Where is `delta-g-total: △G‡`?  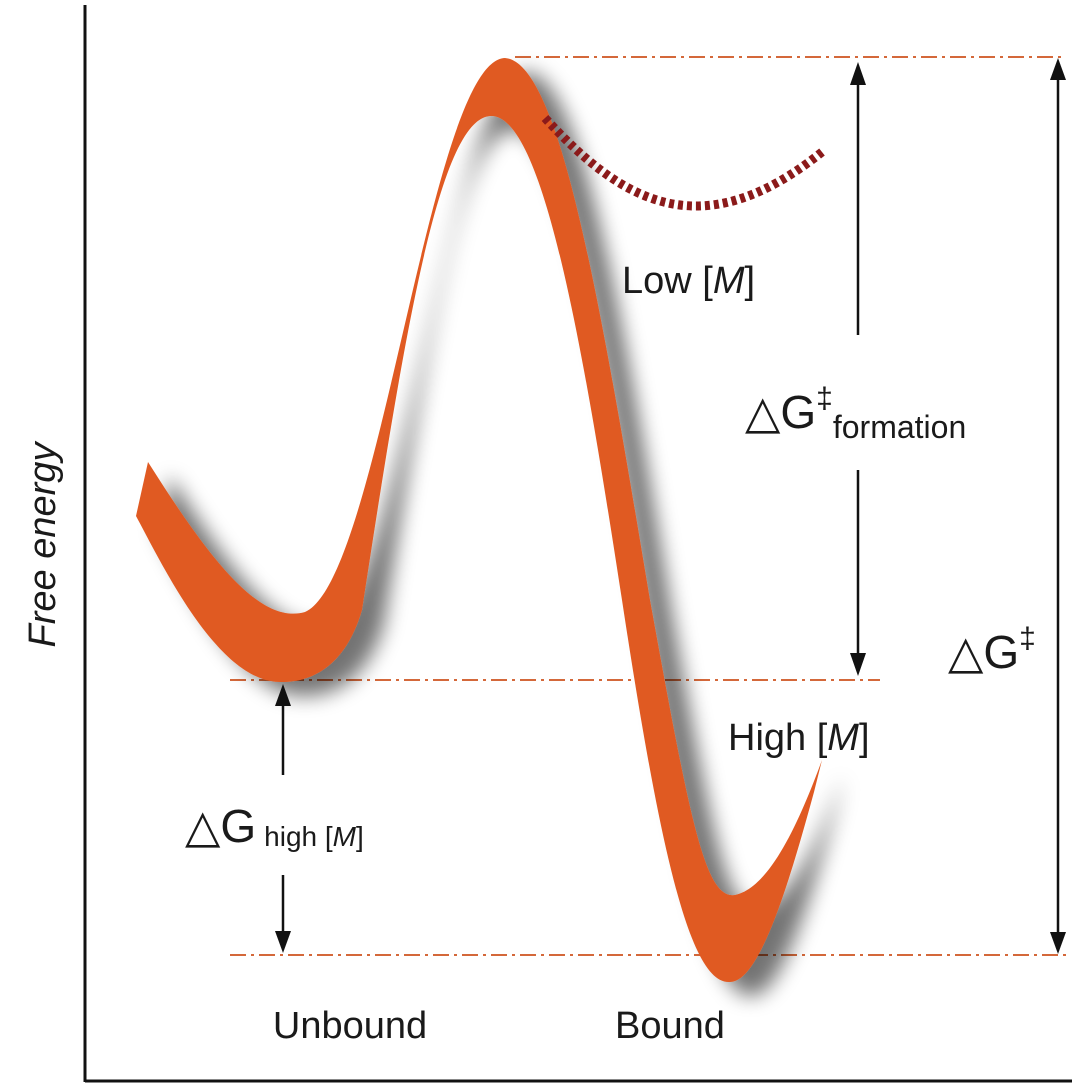
delta-g-total: △G‡ is located at coordinates (992, 650).